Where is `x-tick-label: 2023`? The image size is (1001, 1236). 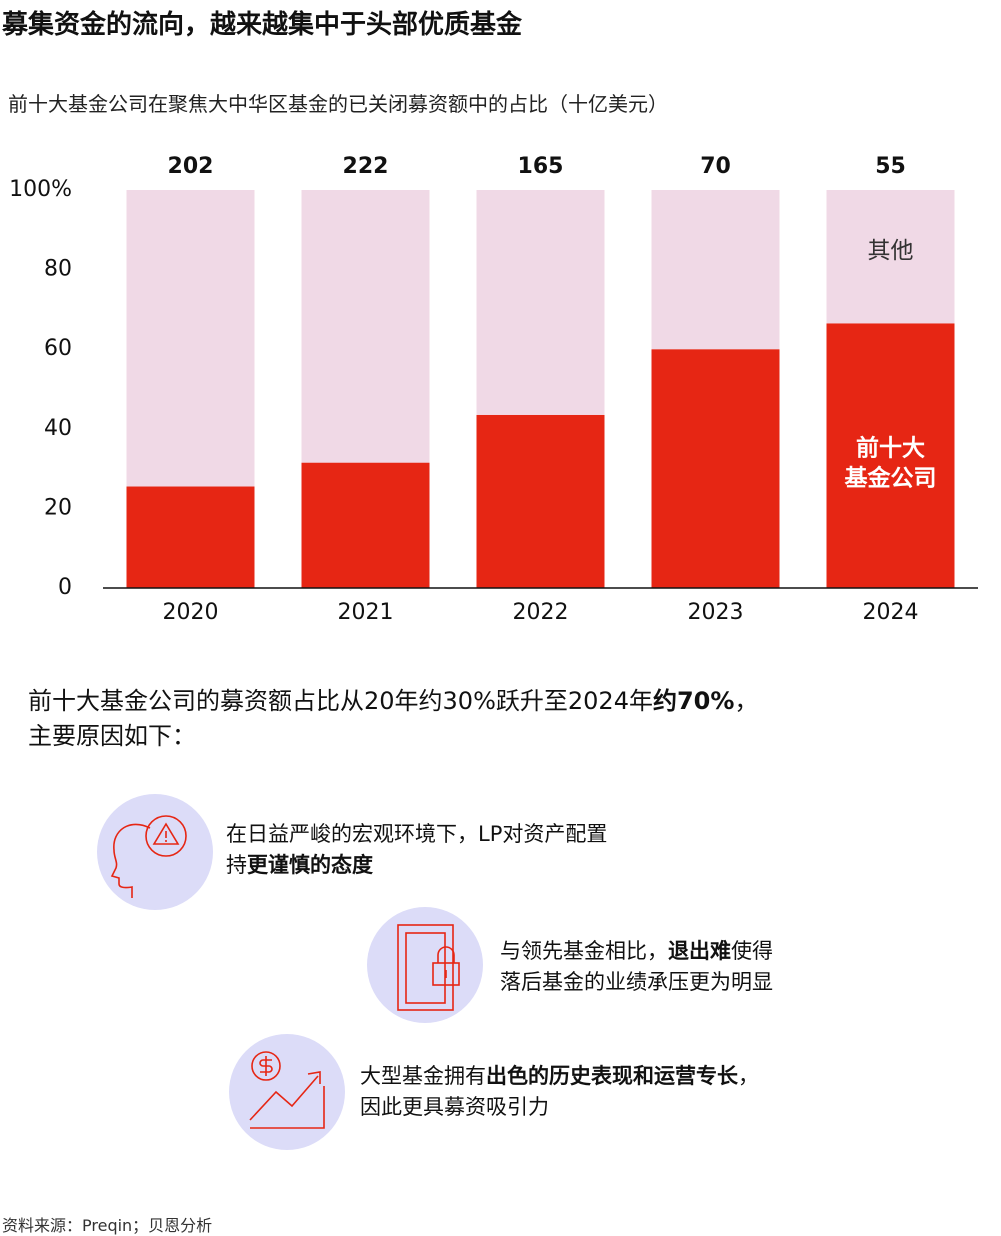
x-tick-label: 2023 is located at coordinates (716, 612).